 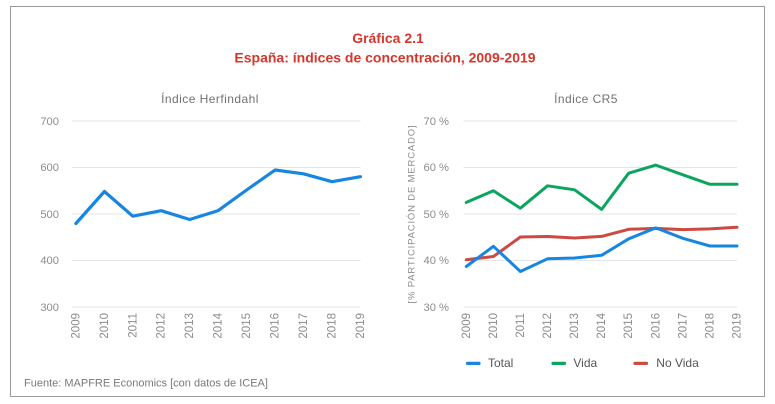 I want to click on svg-text: 30 %, so click(x=437, y=308).